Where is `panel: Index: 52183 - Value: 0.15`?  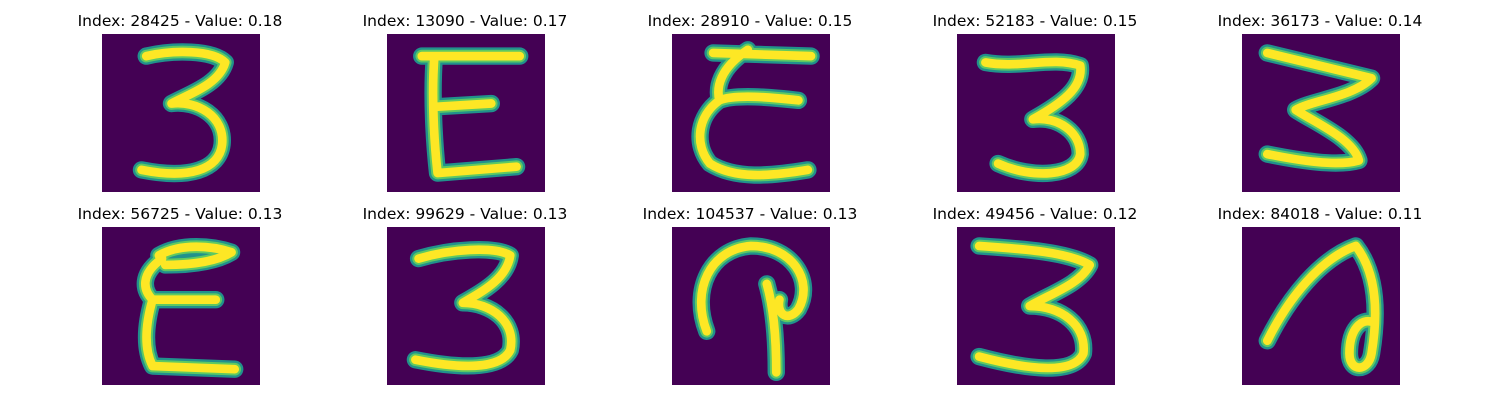 panel: Index: 52183 - Value: 0.15 is located at coordinates (1035, 105).